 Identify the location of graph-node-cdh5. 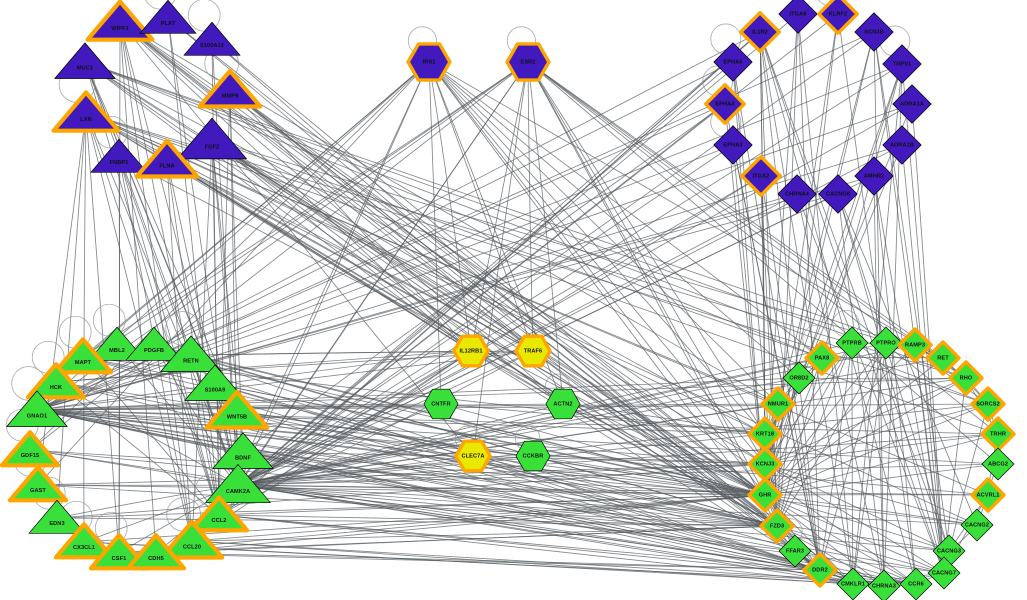
(156, 552).